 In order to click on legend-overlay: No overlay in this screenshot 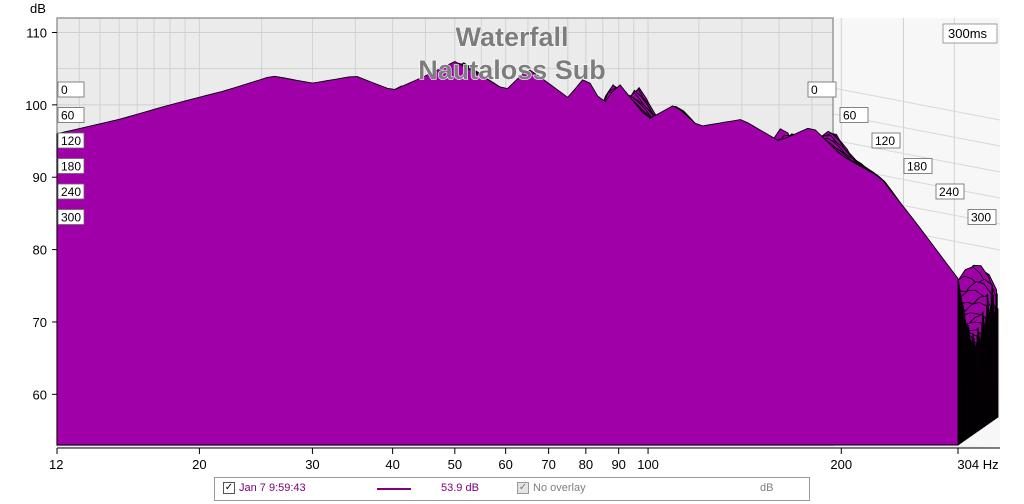, I will do `click(559, 488)`.